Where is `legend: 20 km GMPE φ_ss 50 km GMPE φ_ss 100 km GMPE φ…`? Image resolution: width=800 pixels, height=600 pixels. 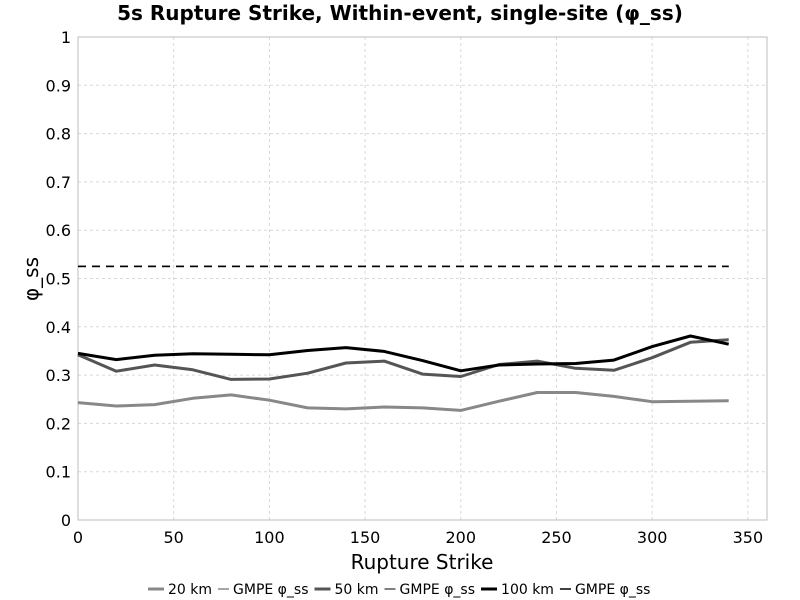 legend: 20 km GMPE φ_ss 50 km GMPE φ_ss 100 km GMPE φ… is located at coordinates (399, 590).